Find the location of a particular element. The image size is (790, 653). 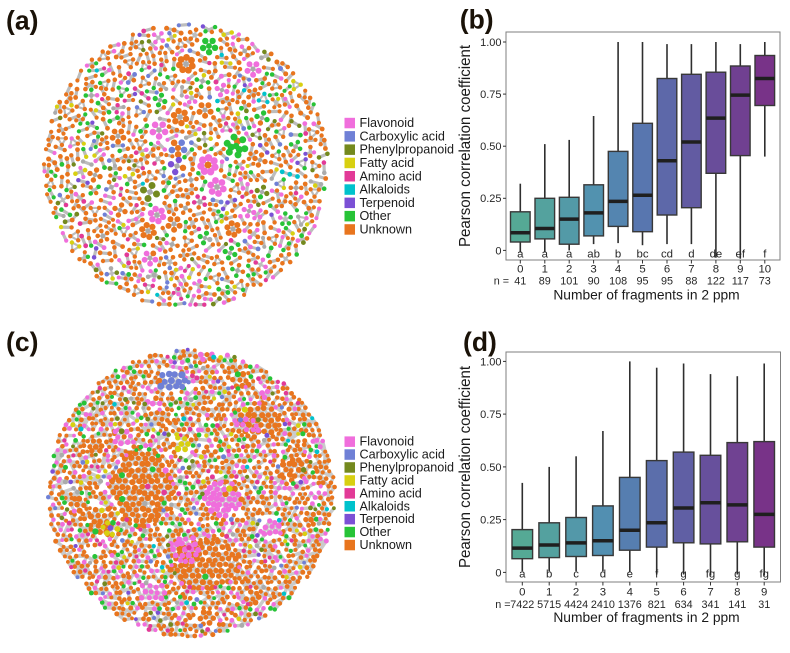

svg-text: ef is located at coordinates (741, 255).